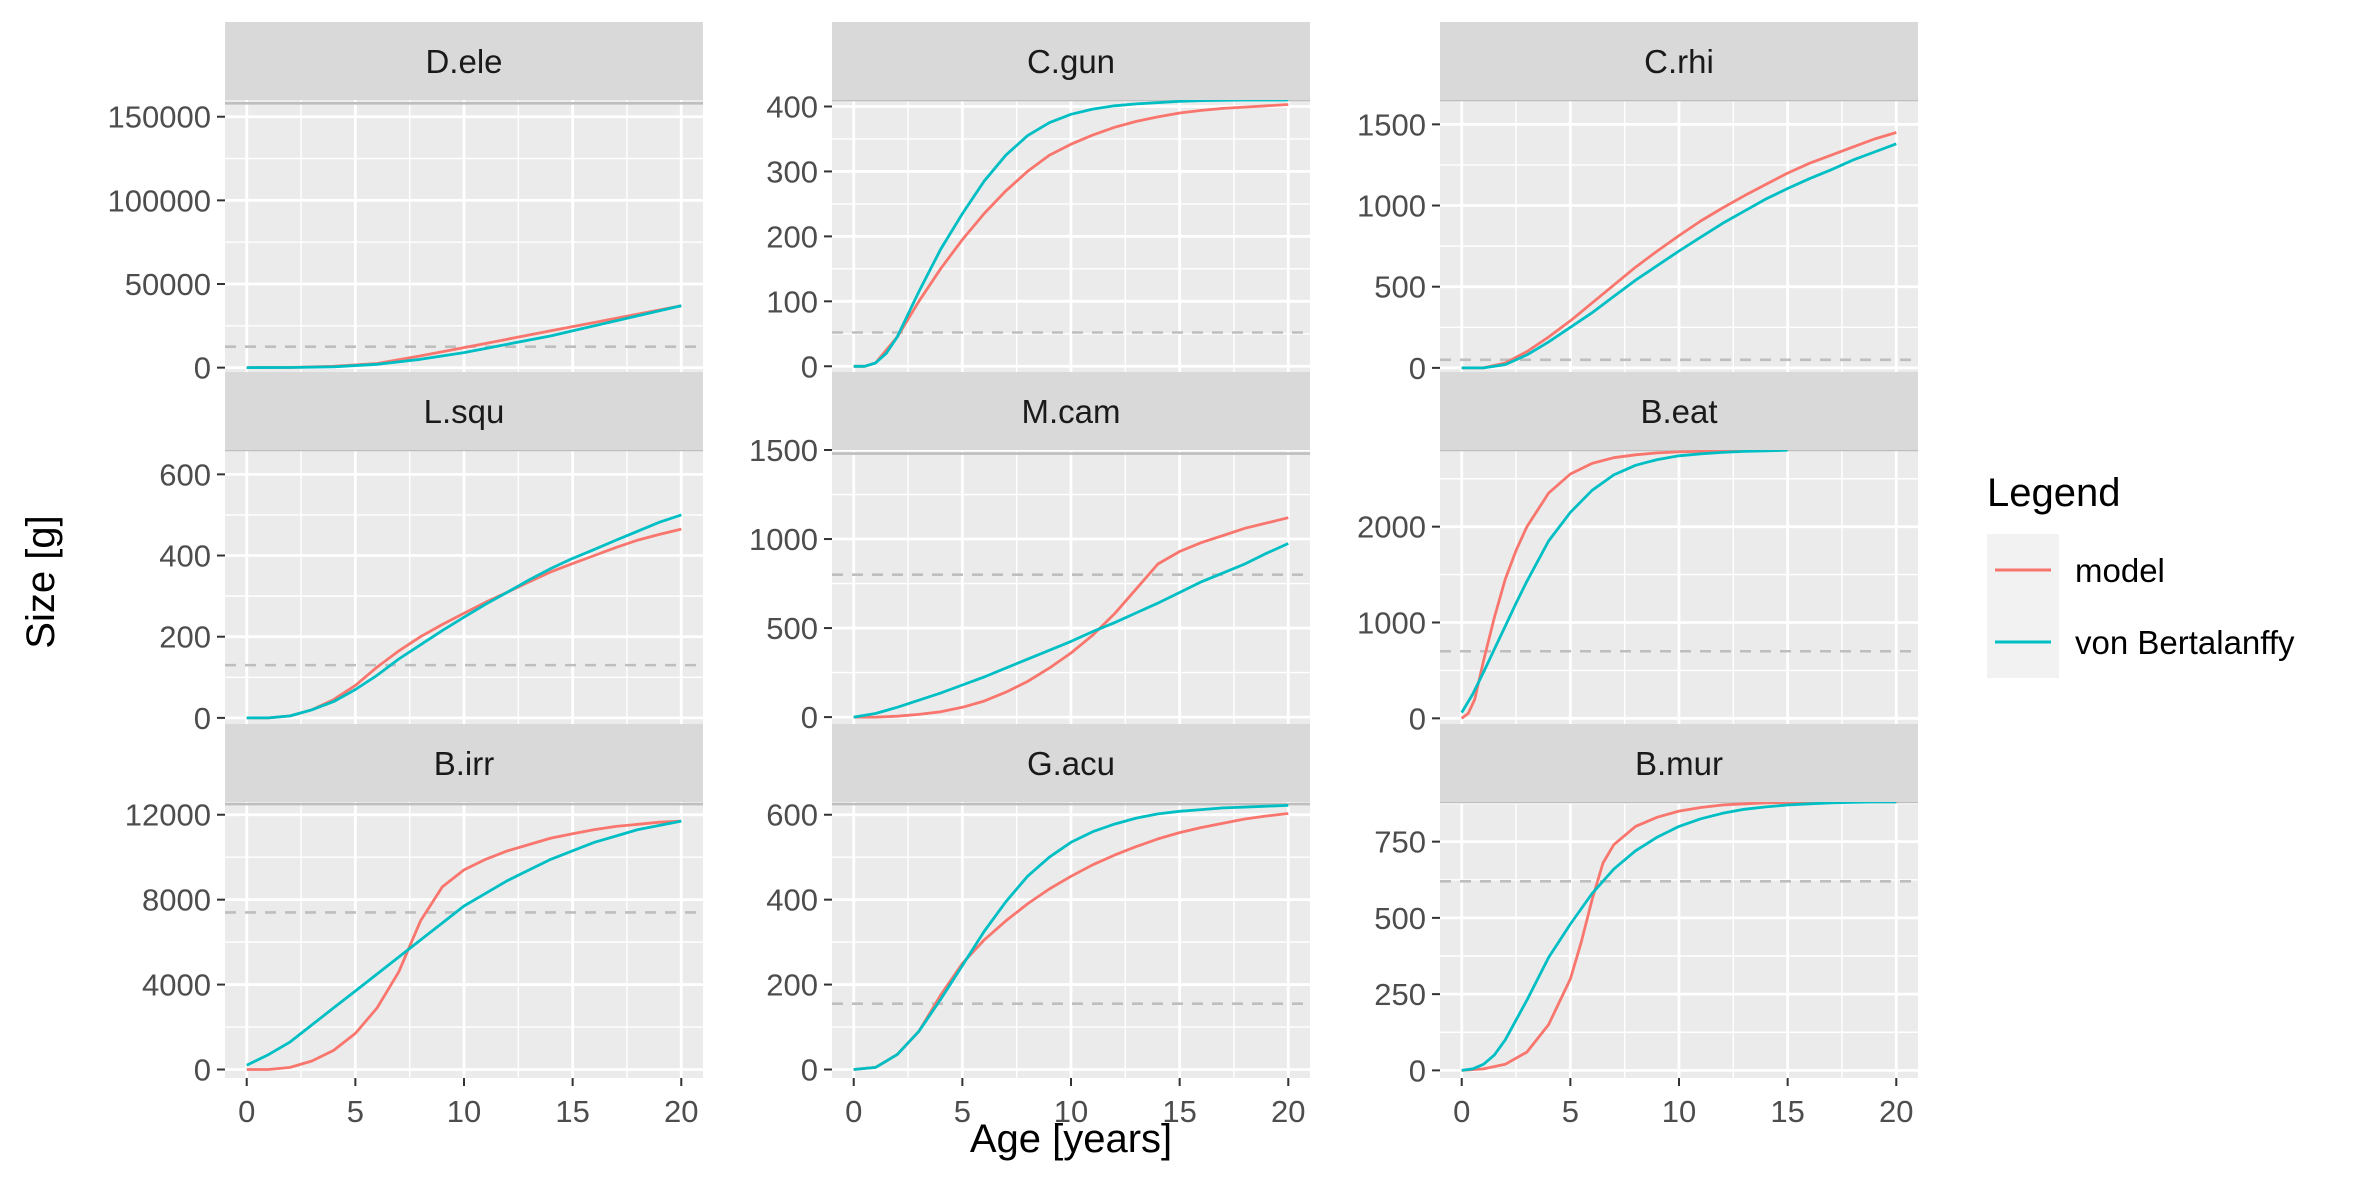  Describe the element at coordinates (176, 900) in the screenshot. I see `y-tick-label: 8000` at that location.